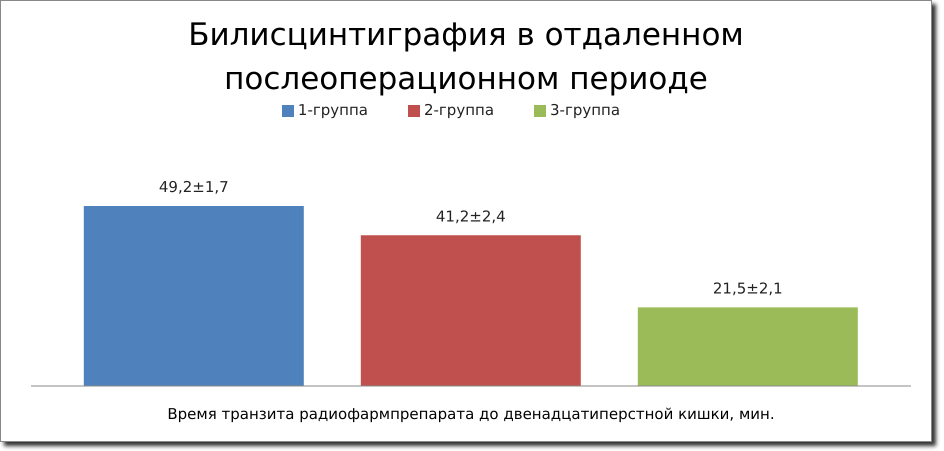 This screenshot has height=451, width=944. Describe the element at coordinates (471, 216) in the screenshot. I see `data-label: 41,2±2,4` at that location.